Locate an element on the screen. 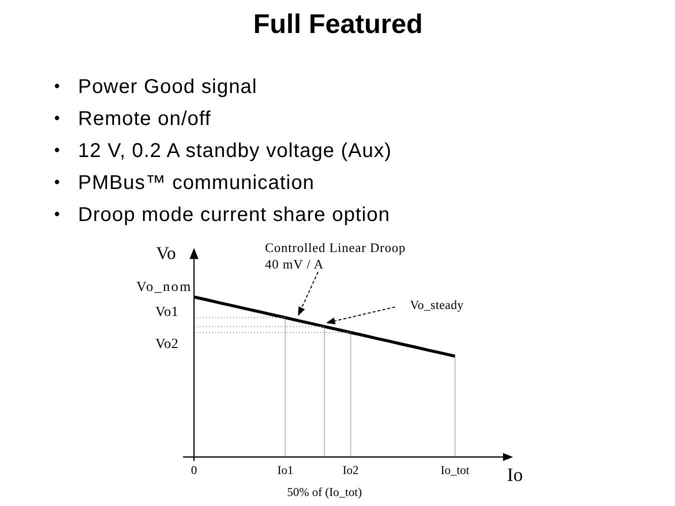 This screenshot has height=506, width=675. text: Vo1 is located at coordinates (167, 312).